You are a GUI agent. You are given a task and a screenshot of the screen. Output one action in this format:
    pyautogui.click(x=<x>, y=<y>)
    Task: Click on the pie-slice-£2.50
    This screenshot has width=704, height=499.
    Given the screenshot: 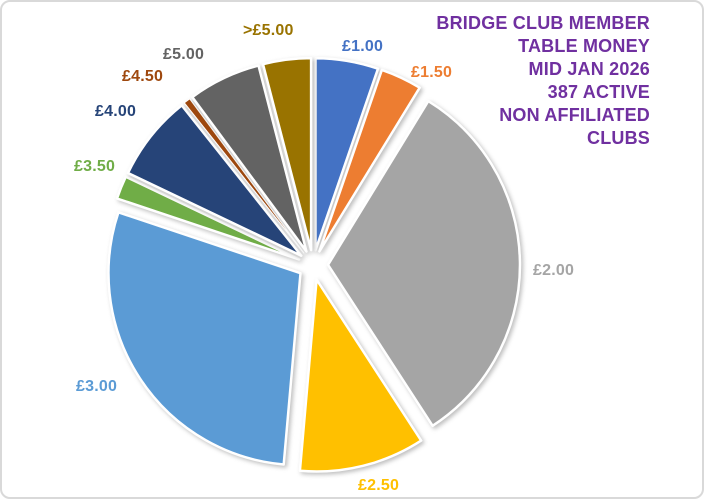 What is the action you would take?
    pyautogui.click(x=360, y=375)
    